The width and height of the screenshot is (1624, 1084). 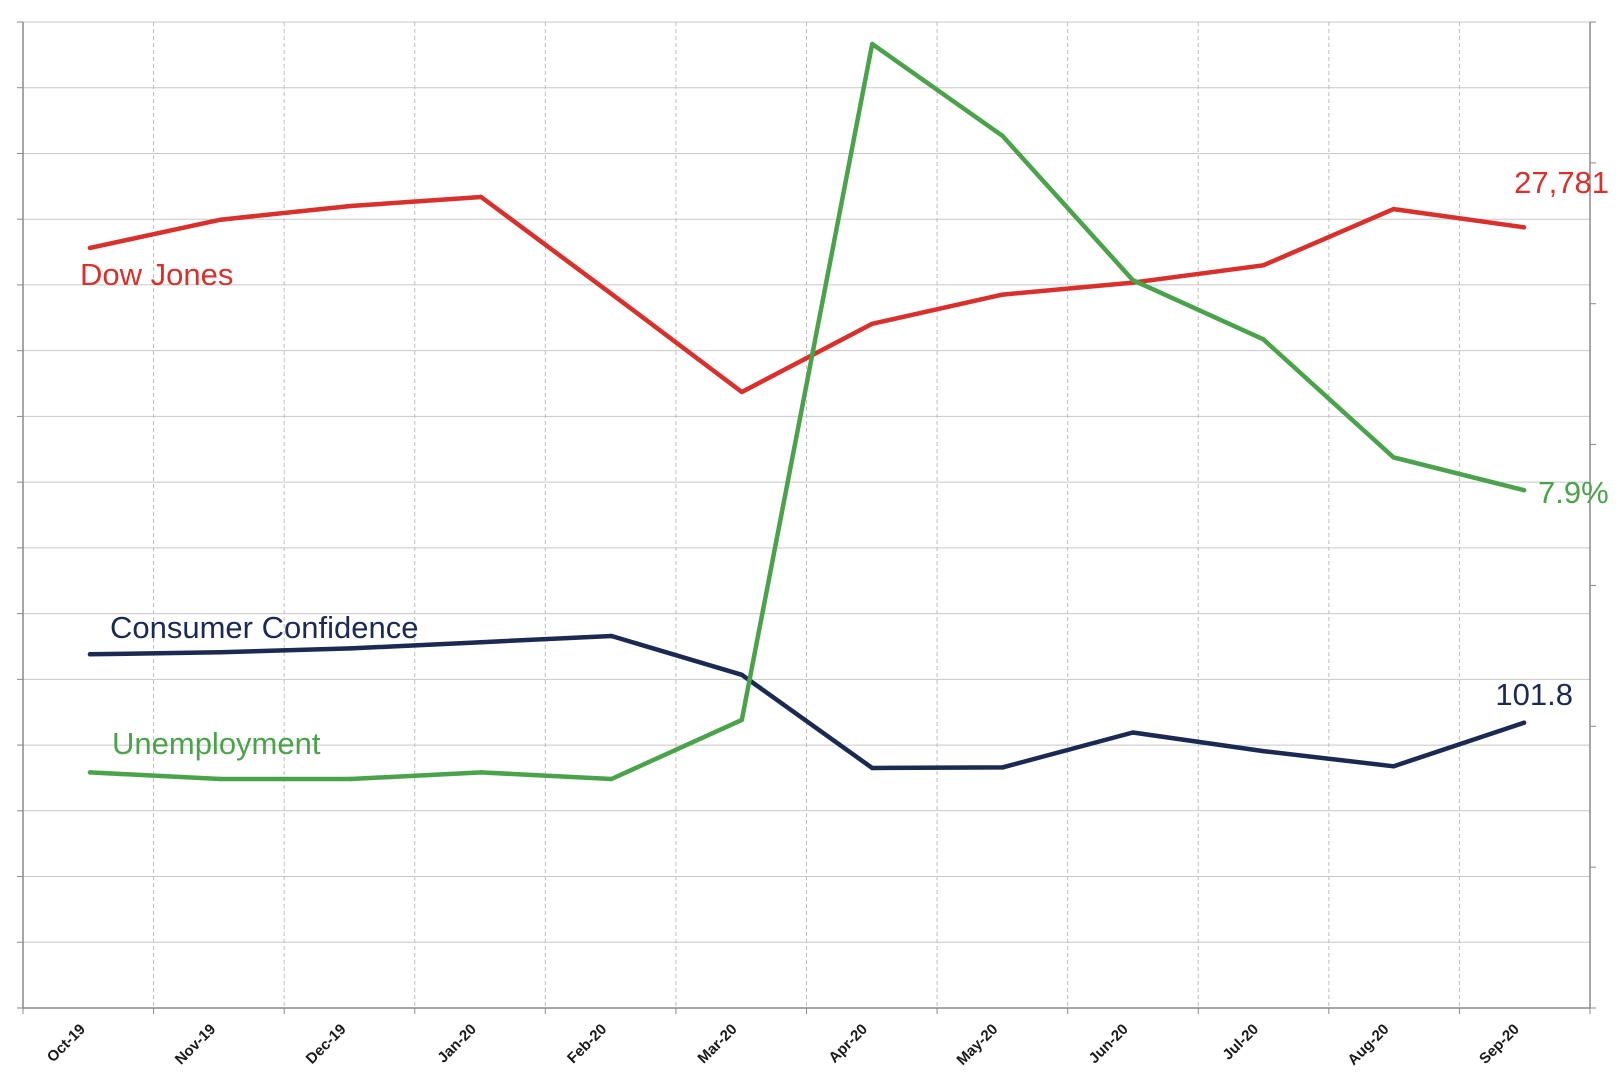 What do you see at coordinates (848, 1044) in the screenshot?
I see `x-tick-label: Apr-20` at bounding box center [848, 1044].